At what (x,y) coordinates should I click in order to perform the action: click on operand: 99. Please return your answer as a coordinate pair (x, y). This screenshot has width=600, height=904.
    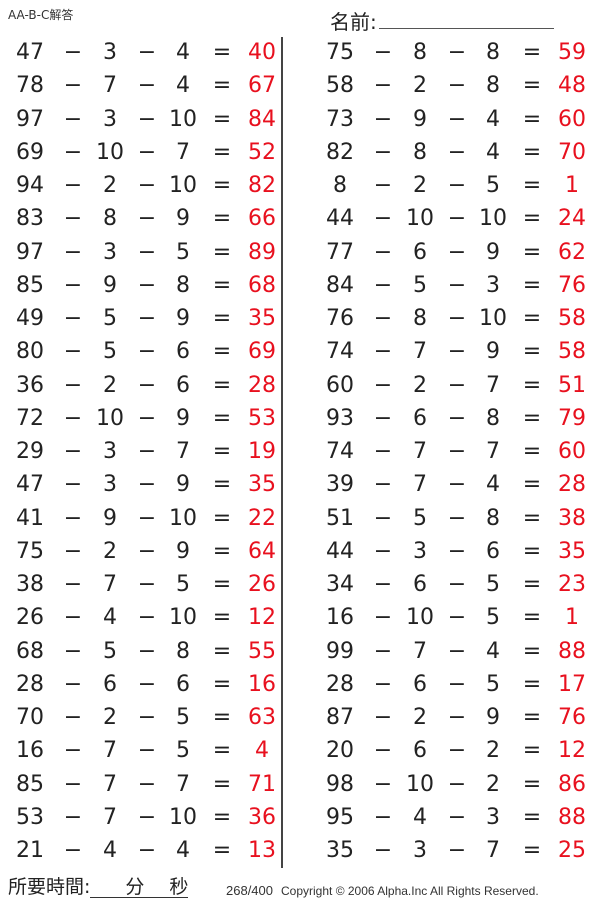
    Looking at the image, I should click on (340, 651).